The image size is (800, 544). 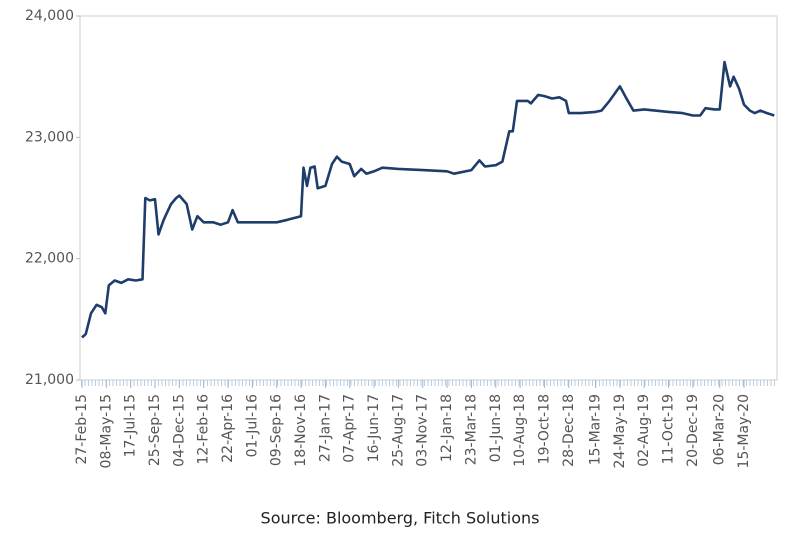 What do you see at coordinates (374, 428) in the screenshot?
I see `x-tick-label: 16-Jun-17` at bounding box center [374, 428].